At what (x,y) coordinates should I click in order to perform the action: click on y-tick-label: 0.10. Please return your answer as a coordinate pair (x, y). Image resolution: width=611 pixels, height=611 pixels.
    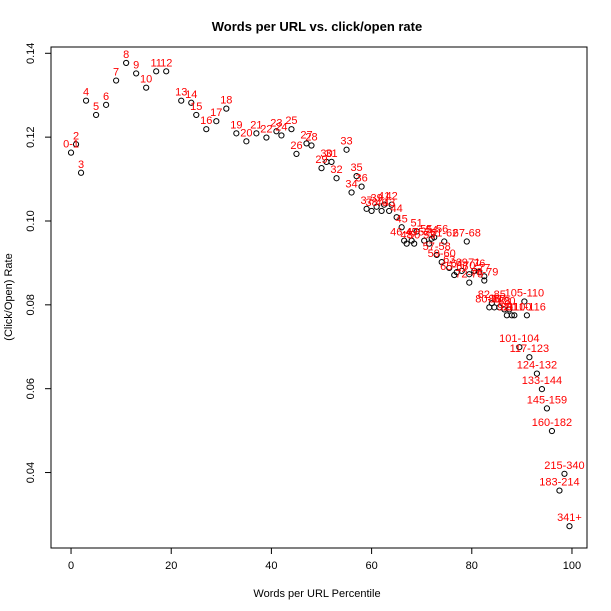
    Looking at the image, I should click on (31, 220).